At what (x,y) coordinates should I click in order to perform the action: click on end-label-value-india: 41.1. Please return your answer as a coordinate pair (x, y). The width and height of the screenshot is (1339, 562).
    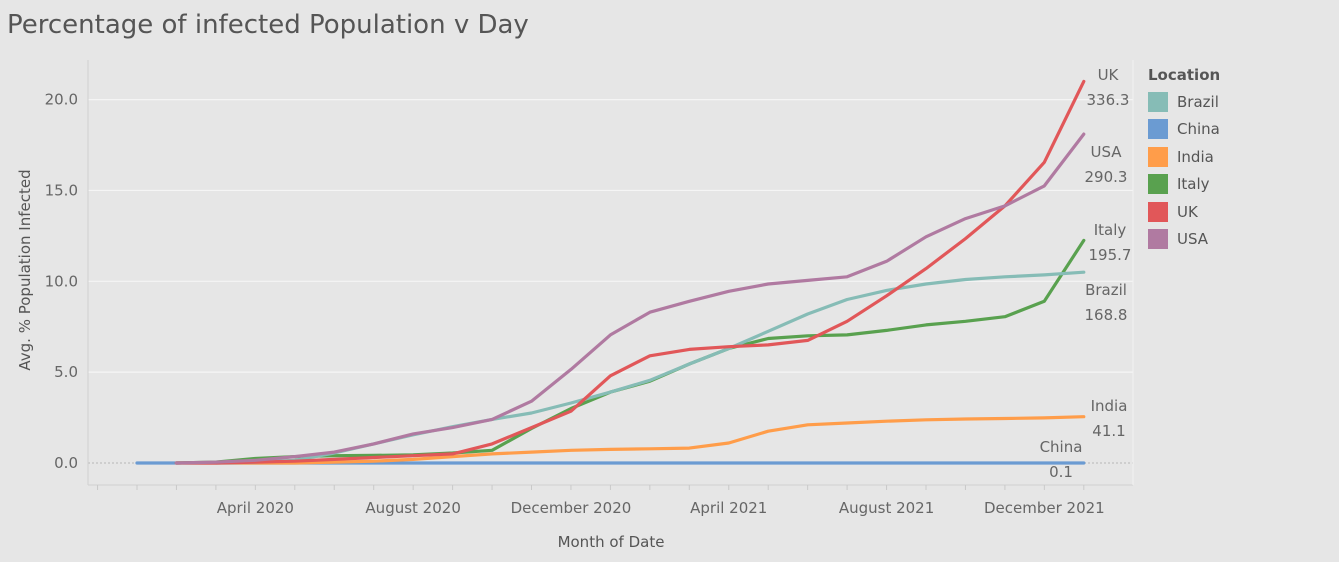
    Looking at the image, I should click on (1108, 431).